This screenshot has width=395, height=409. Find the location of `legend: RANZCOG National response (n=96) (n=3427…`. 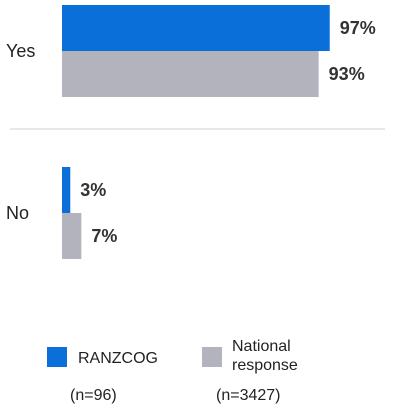

legend: RANZCOG National response (n=96) (n=3427… is located at coordinates (172, 371).